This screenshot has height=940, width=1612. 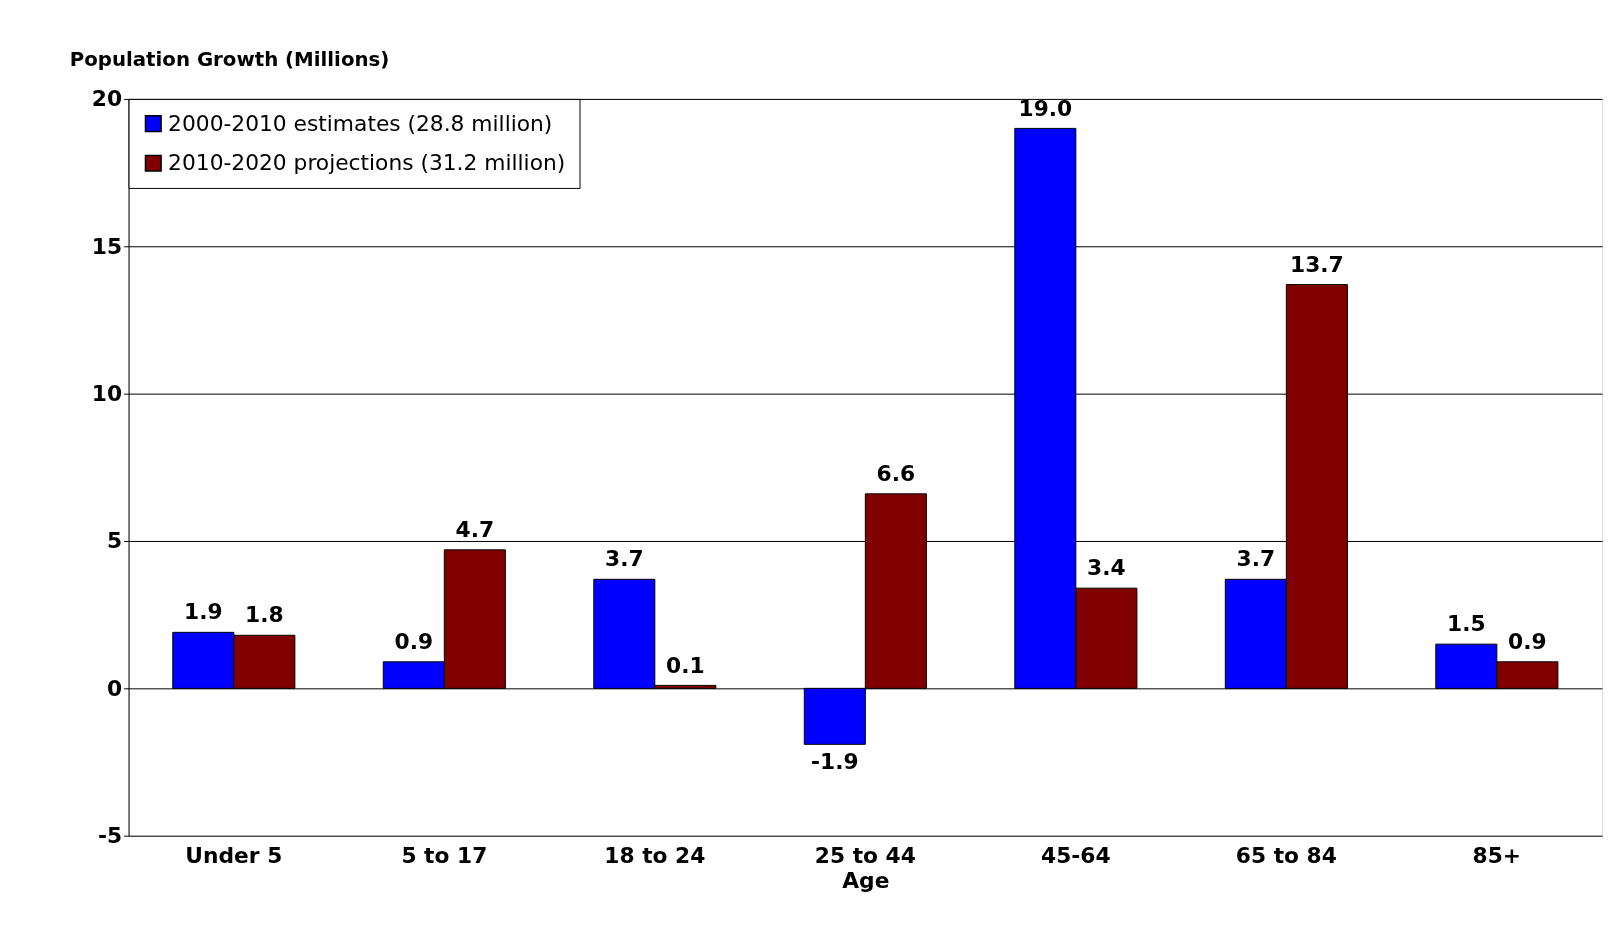 What do you see at coordinates (1497, 855) in the screenshot?
I see `x-tick-label: 85+` at bounding box center [1497, 855].